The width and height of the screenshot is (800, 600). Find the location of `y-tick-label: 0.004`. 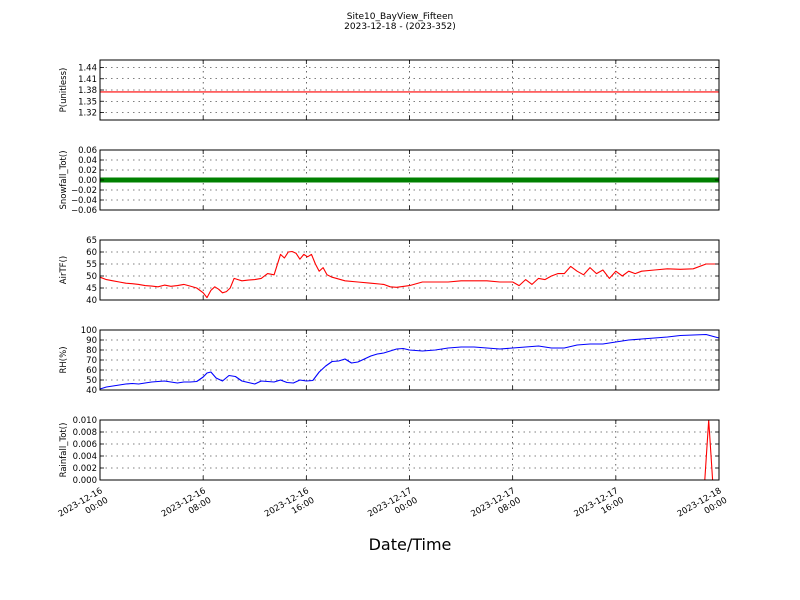

y-tick-label: 0.004 is located at coordinates (85, 457).